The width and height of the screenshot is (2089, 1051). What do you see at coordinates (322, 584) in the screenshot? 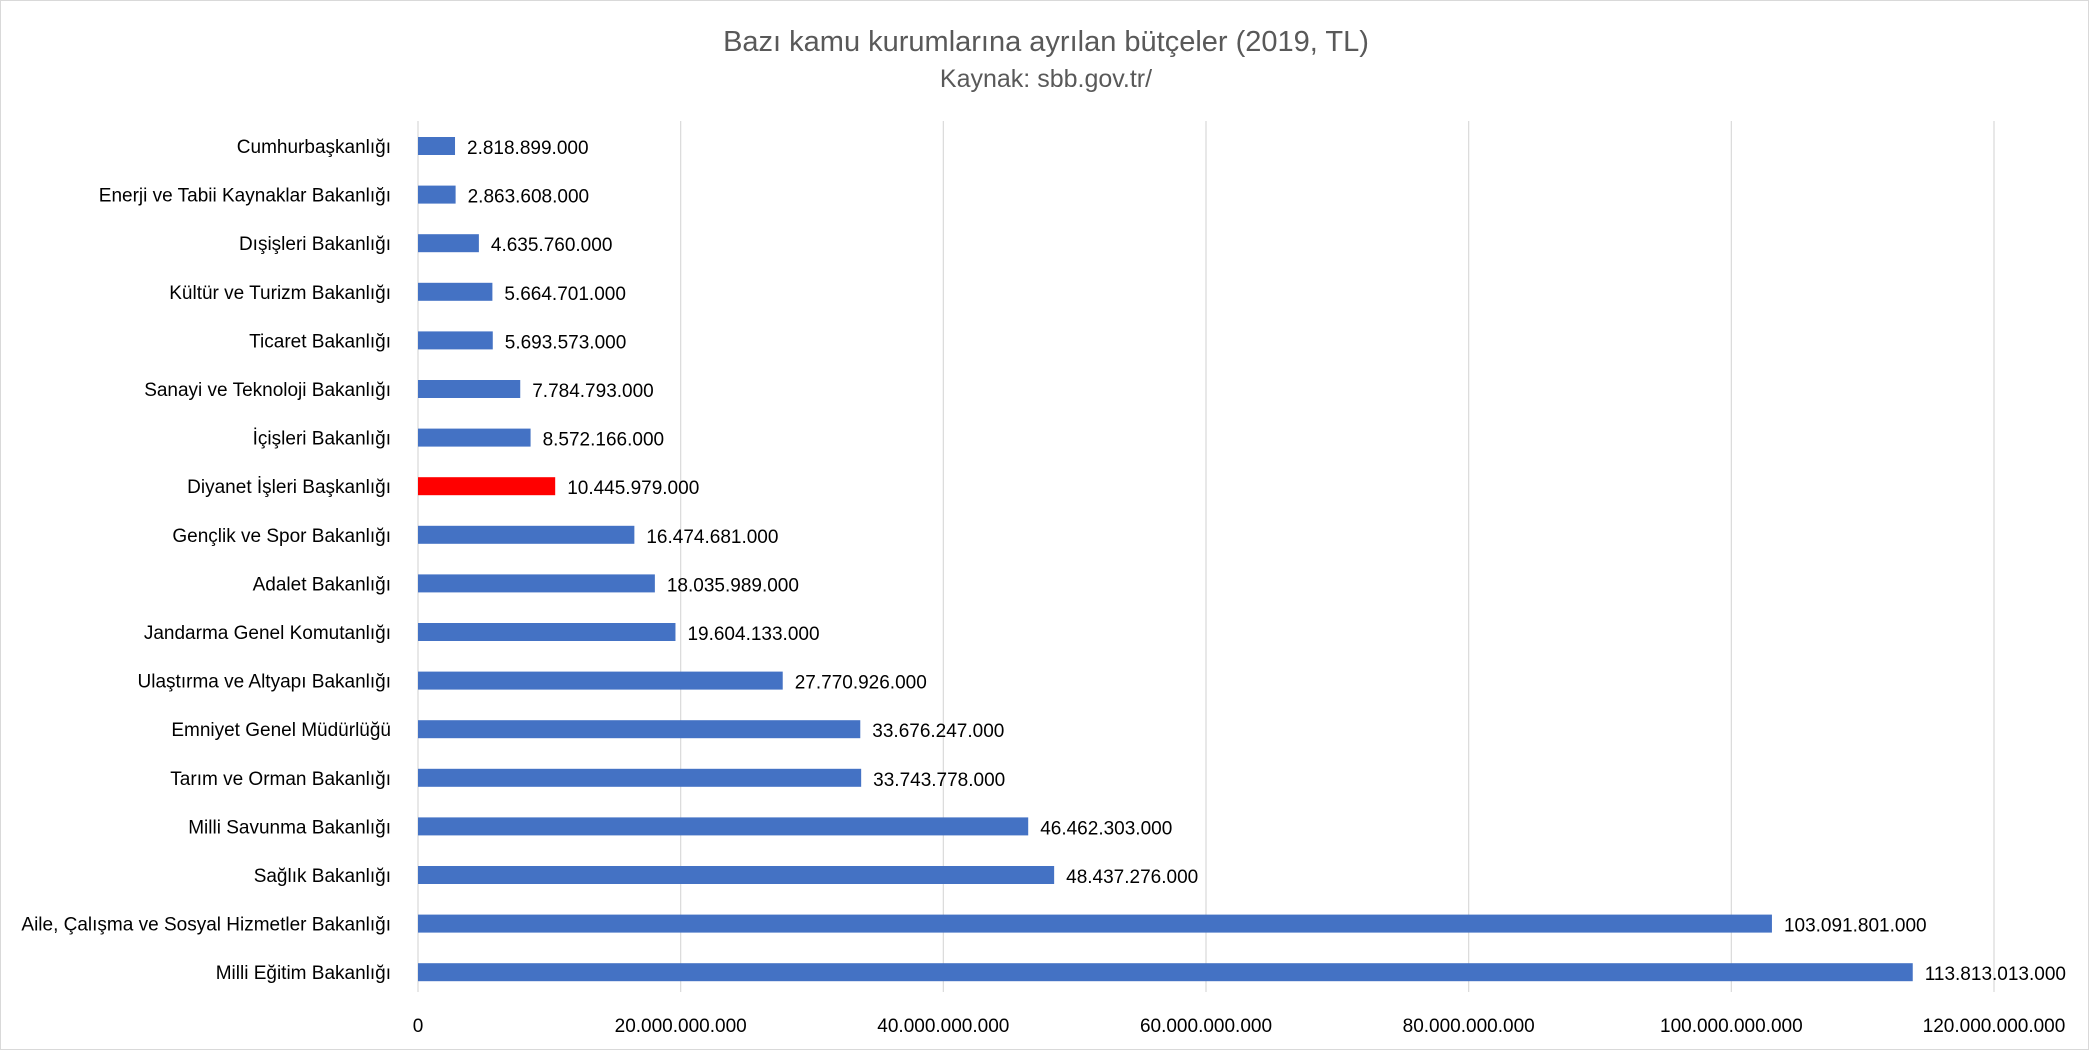
I see `category-label: Adalet Bakanlığı` at bounding box center [322, 584].